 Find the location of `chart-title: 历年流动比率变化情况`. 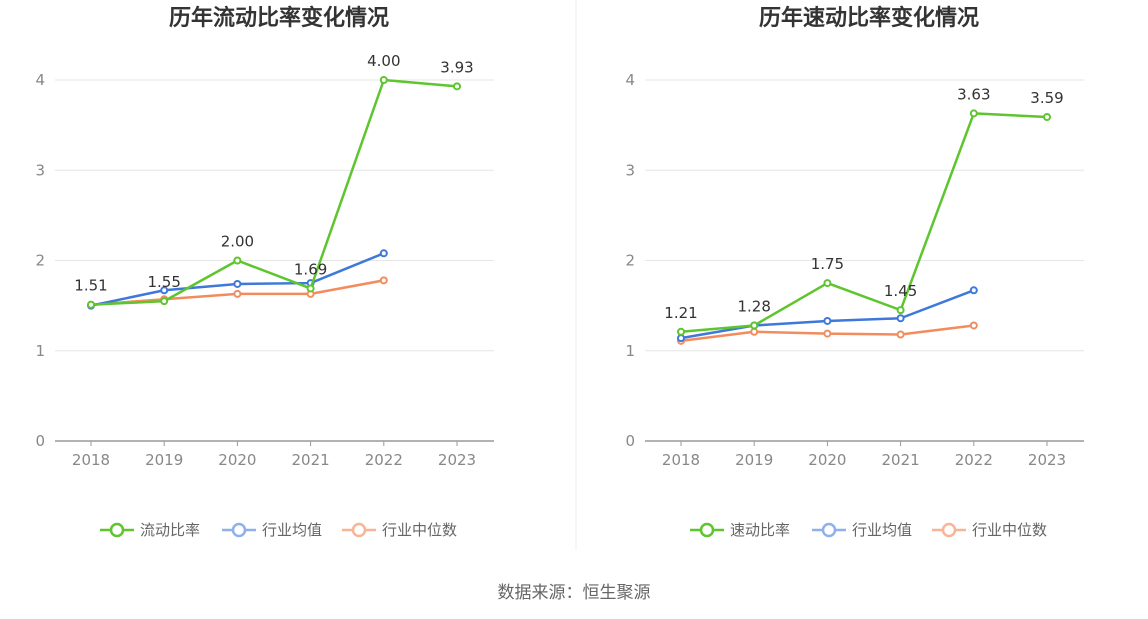

chart-title: 历年流动比率变化情况 is located at coordinates (279, 18).